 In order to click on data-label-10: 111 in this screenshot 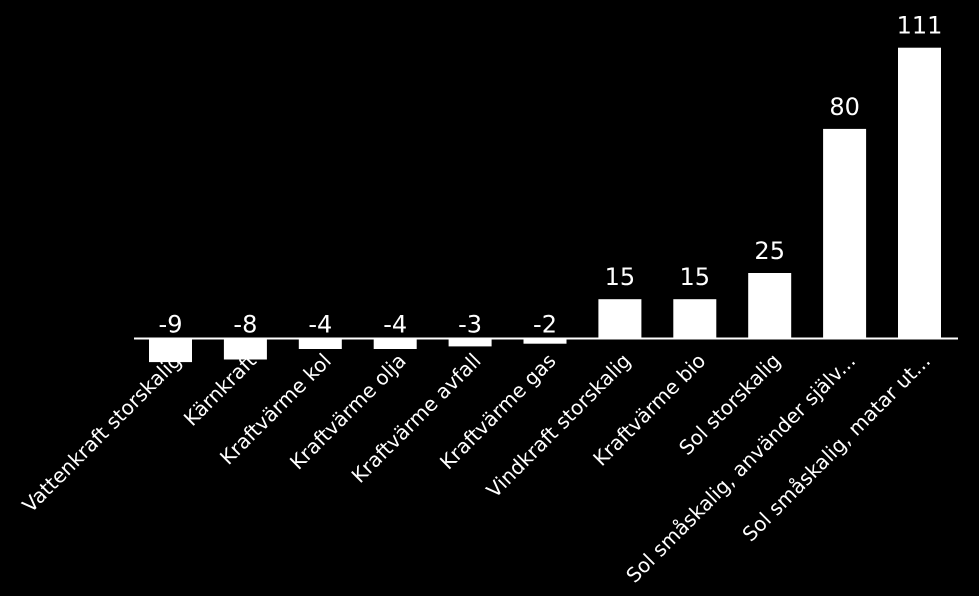, I will do `click(920, 26)`.